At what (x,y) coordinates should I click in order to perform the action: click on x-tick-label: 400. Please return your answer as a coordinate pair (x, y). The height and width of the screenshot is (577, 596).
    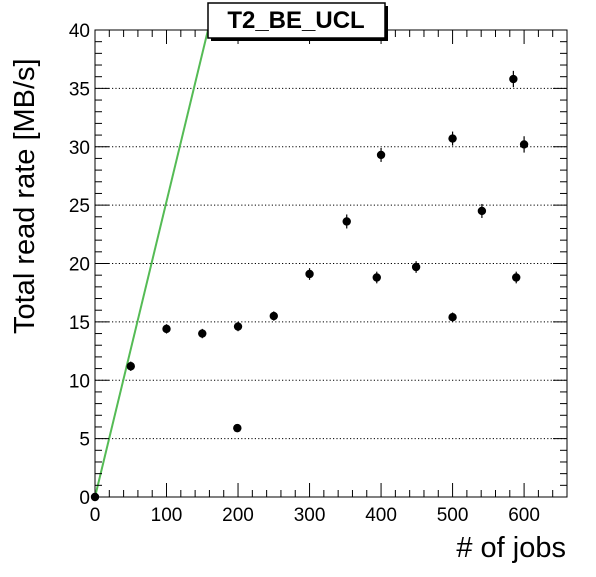
    Looking at the image, I should click on (381, 515).